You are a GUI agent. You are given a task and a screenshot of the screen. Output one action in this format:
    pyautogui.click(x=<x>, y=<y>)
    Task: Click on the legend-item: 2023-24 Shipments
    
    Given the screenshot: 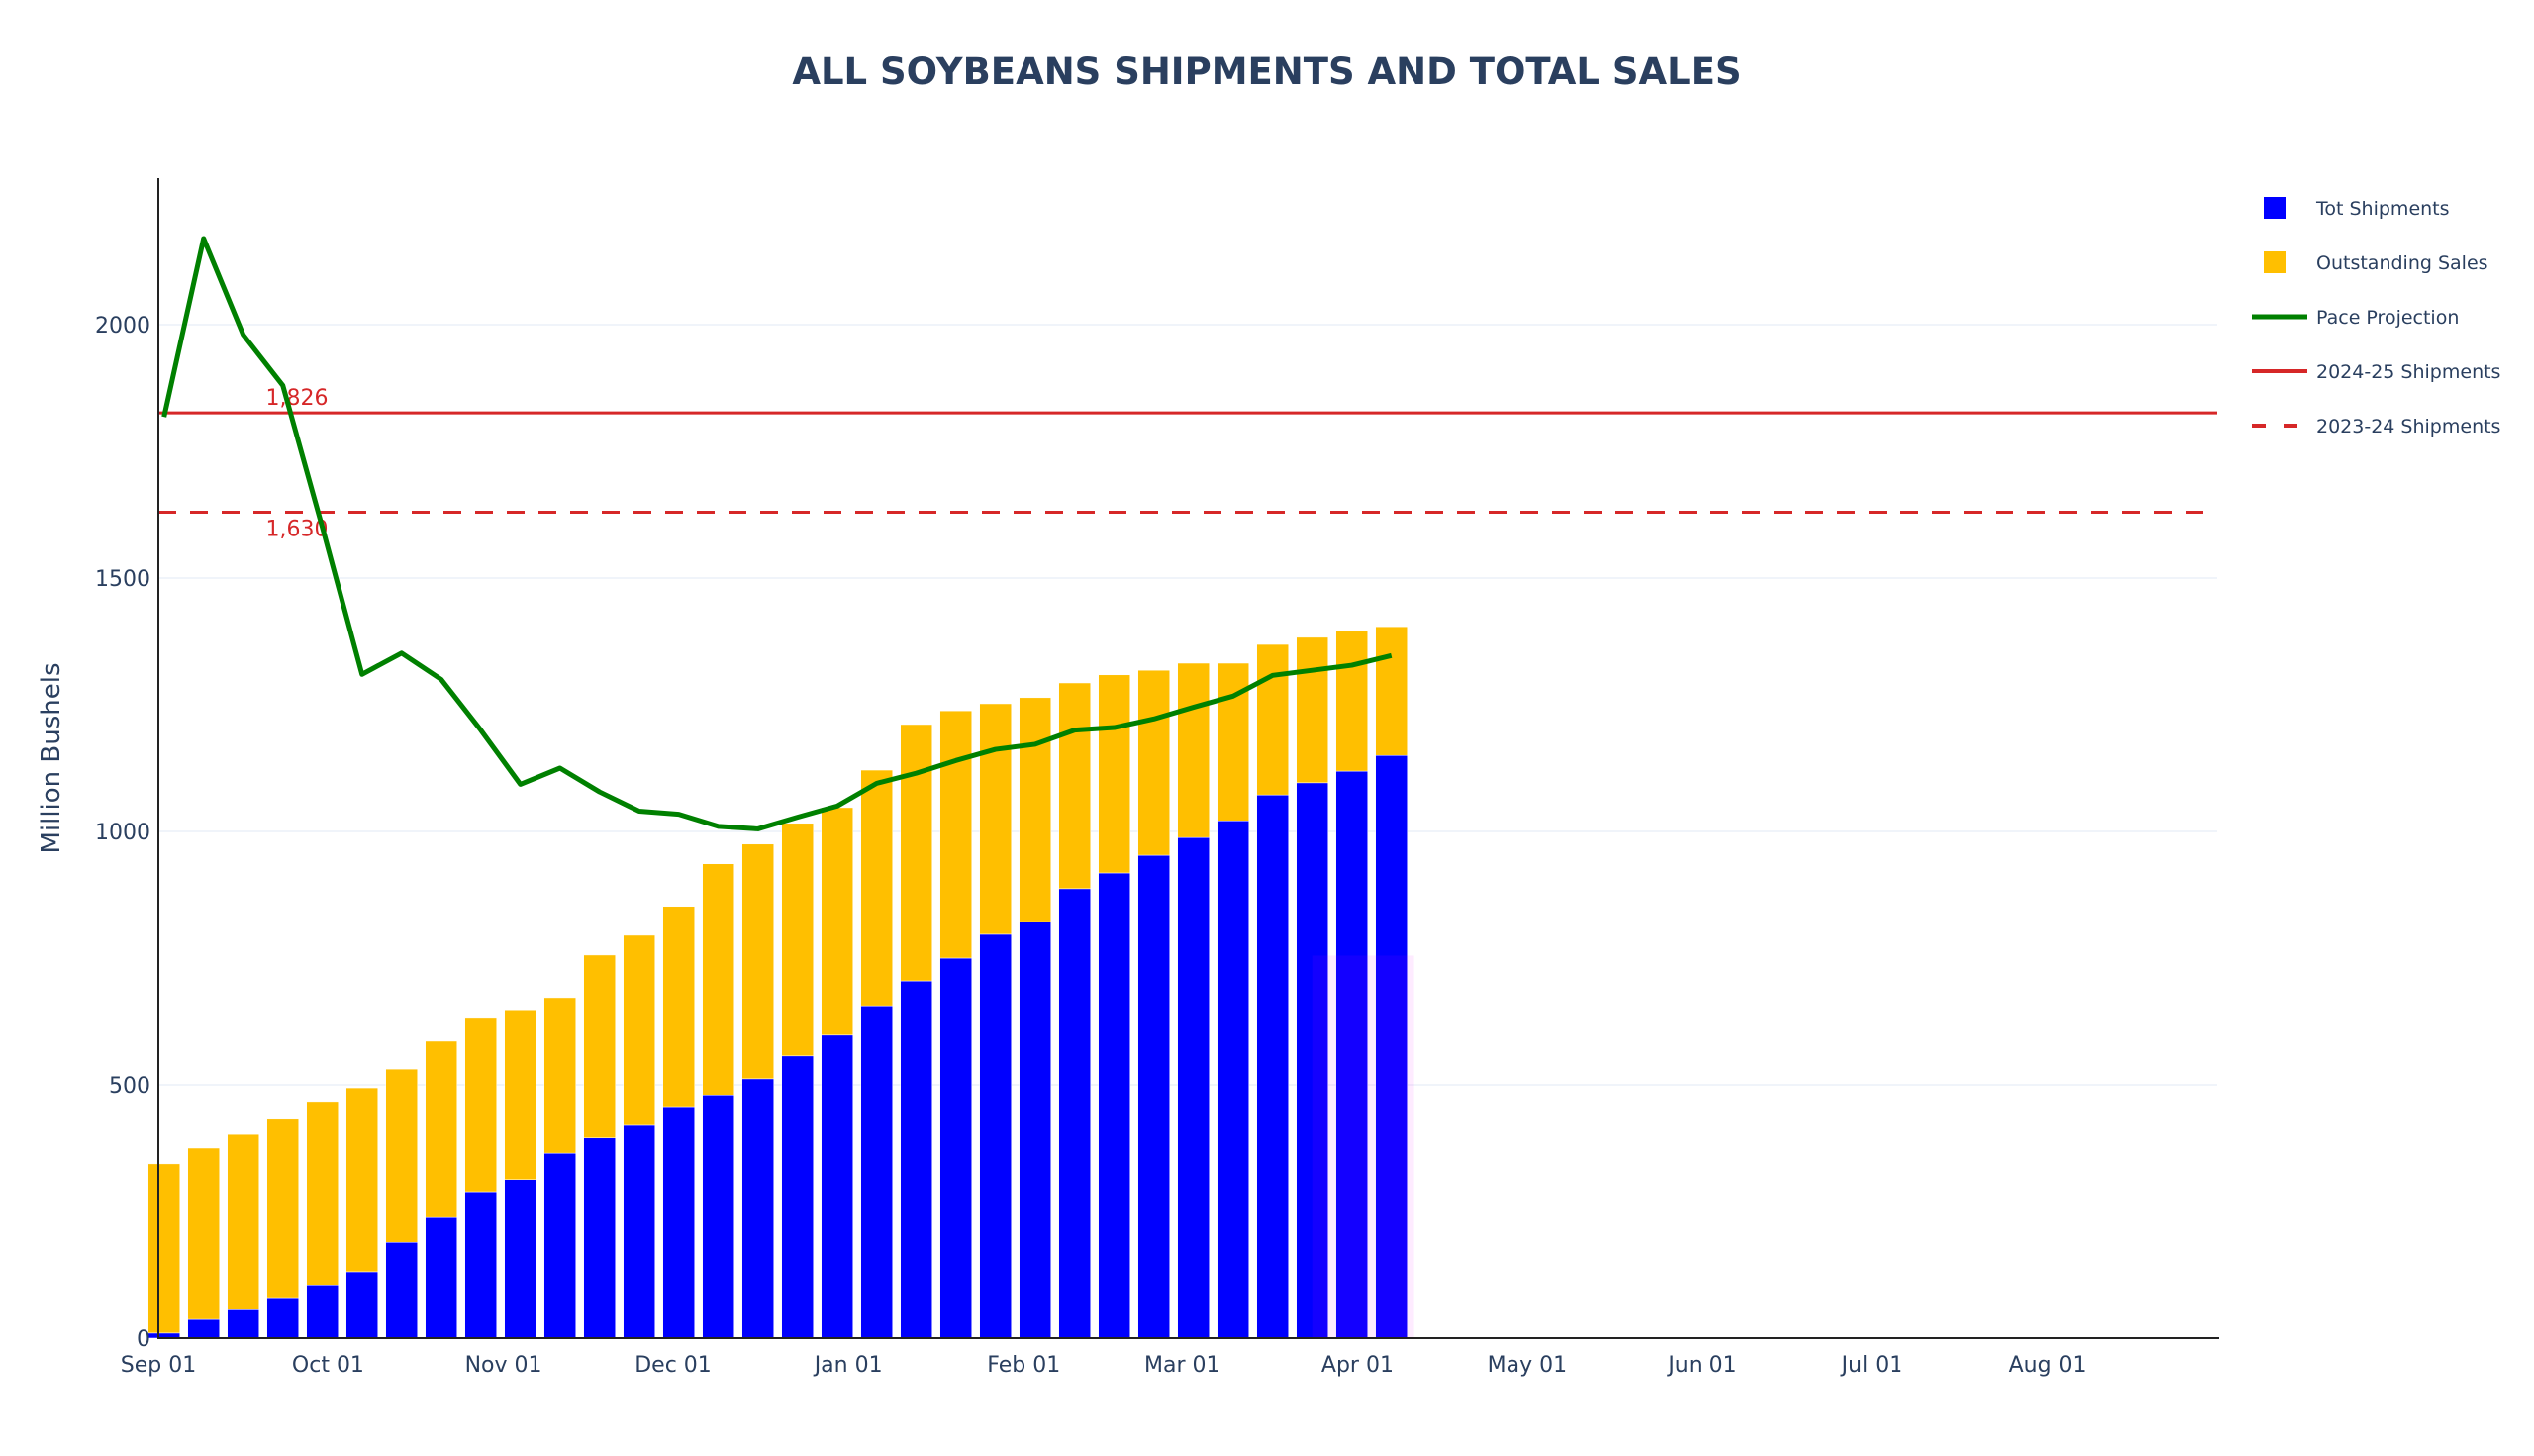 What is the action you would take?
    pyautogui.click(x=2376, y=427)
    